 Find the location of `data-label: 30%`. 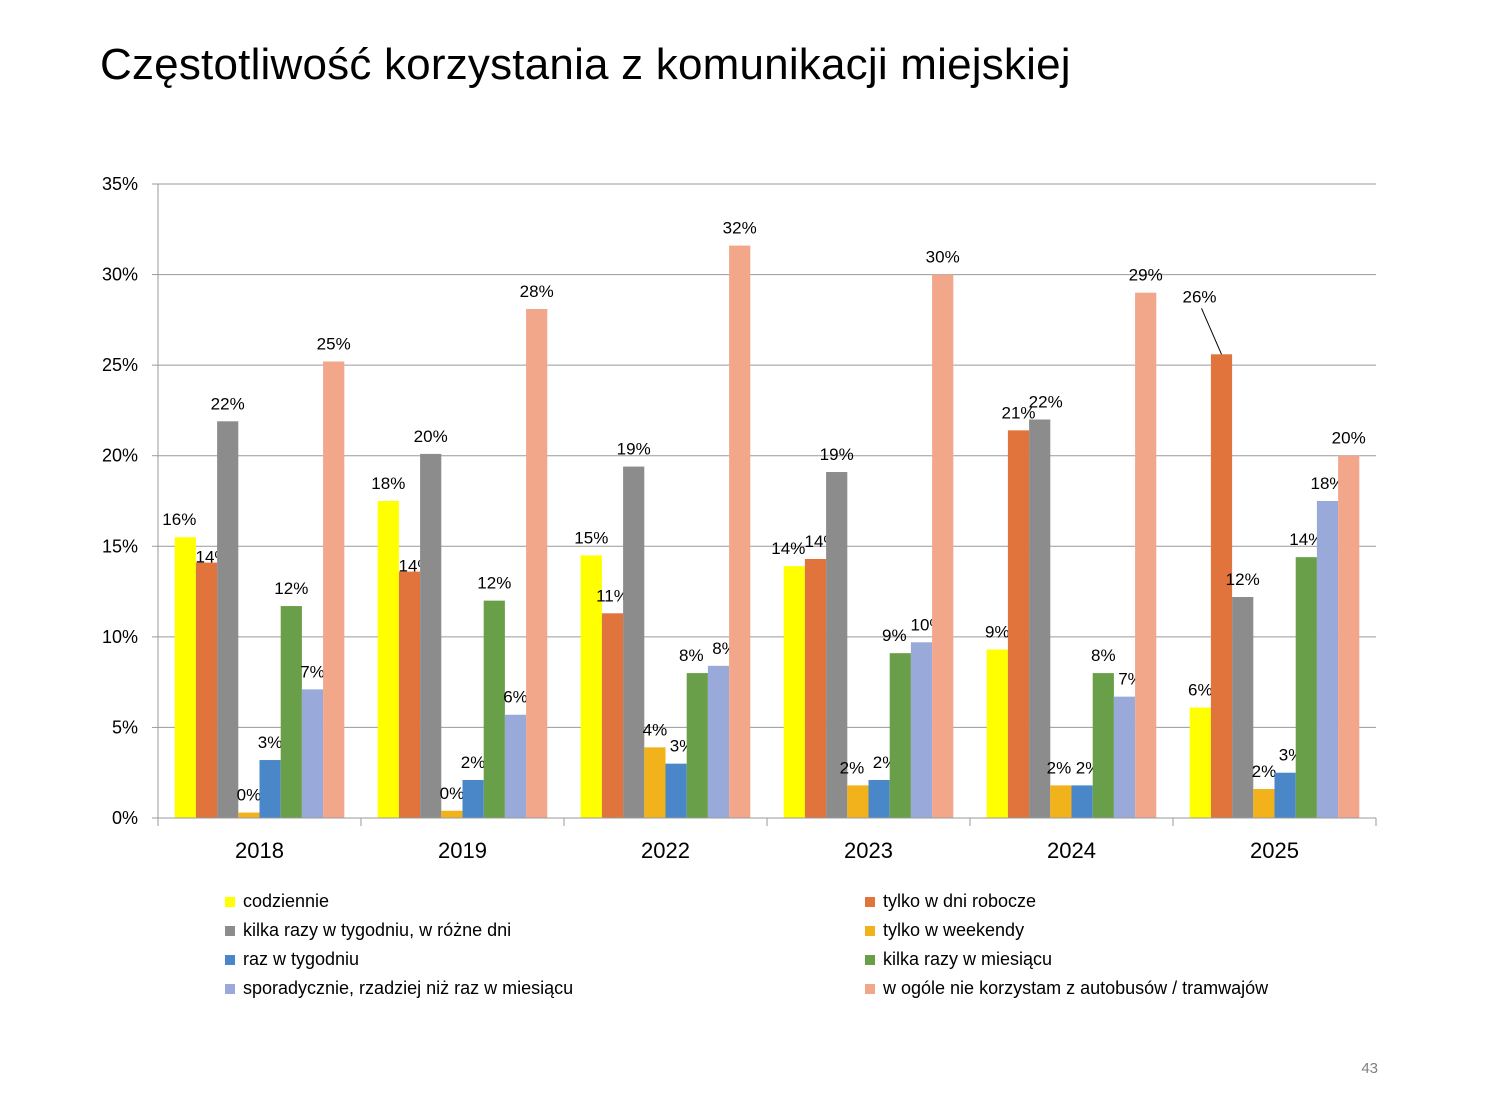

data-label: 30% is located at coordinates (943, 257).